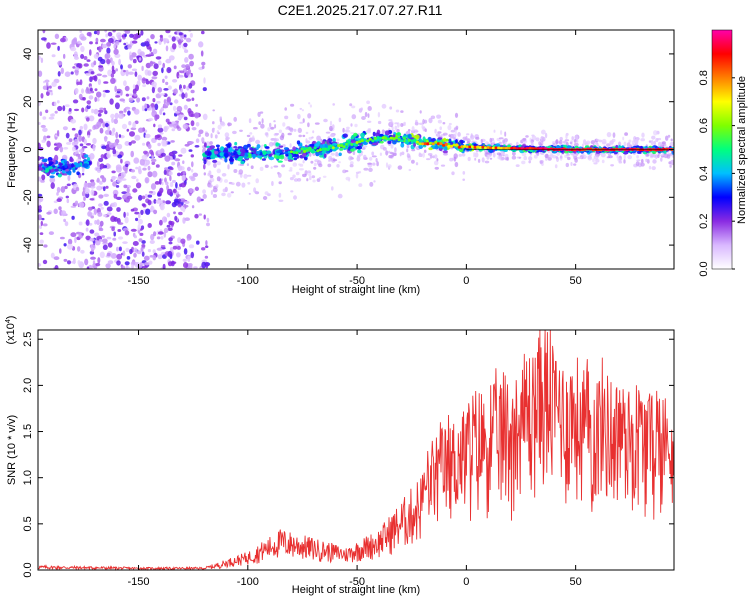  Describe the element at coordinates (704, 221) in the screenshot. I see `colorbar-tick-label: 0.2` at that location.